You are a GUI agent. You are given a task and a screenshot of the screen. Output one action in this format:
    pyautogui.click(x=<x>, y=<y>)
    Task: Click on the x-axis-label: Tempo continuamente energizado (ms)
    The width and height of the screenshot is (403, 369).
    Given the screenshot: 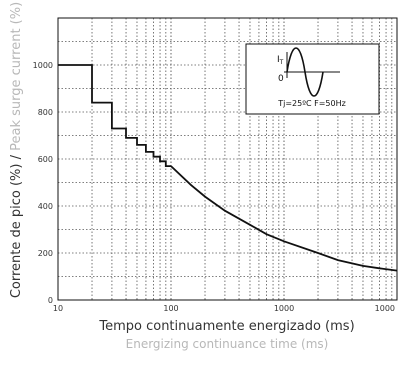 What is the action you would take?
    pyautogui.click(x=226, y=326)
    